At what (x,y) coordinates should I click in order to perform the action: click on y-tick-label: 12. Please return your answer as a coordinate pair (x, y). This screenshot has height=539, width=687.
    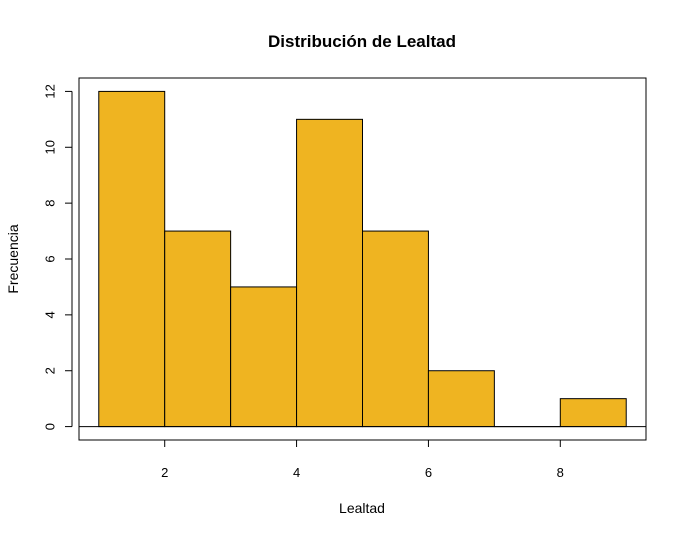
    Looking at the image, I should click on (50, 91).